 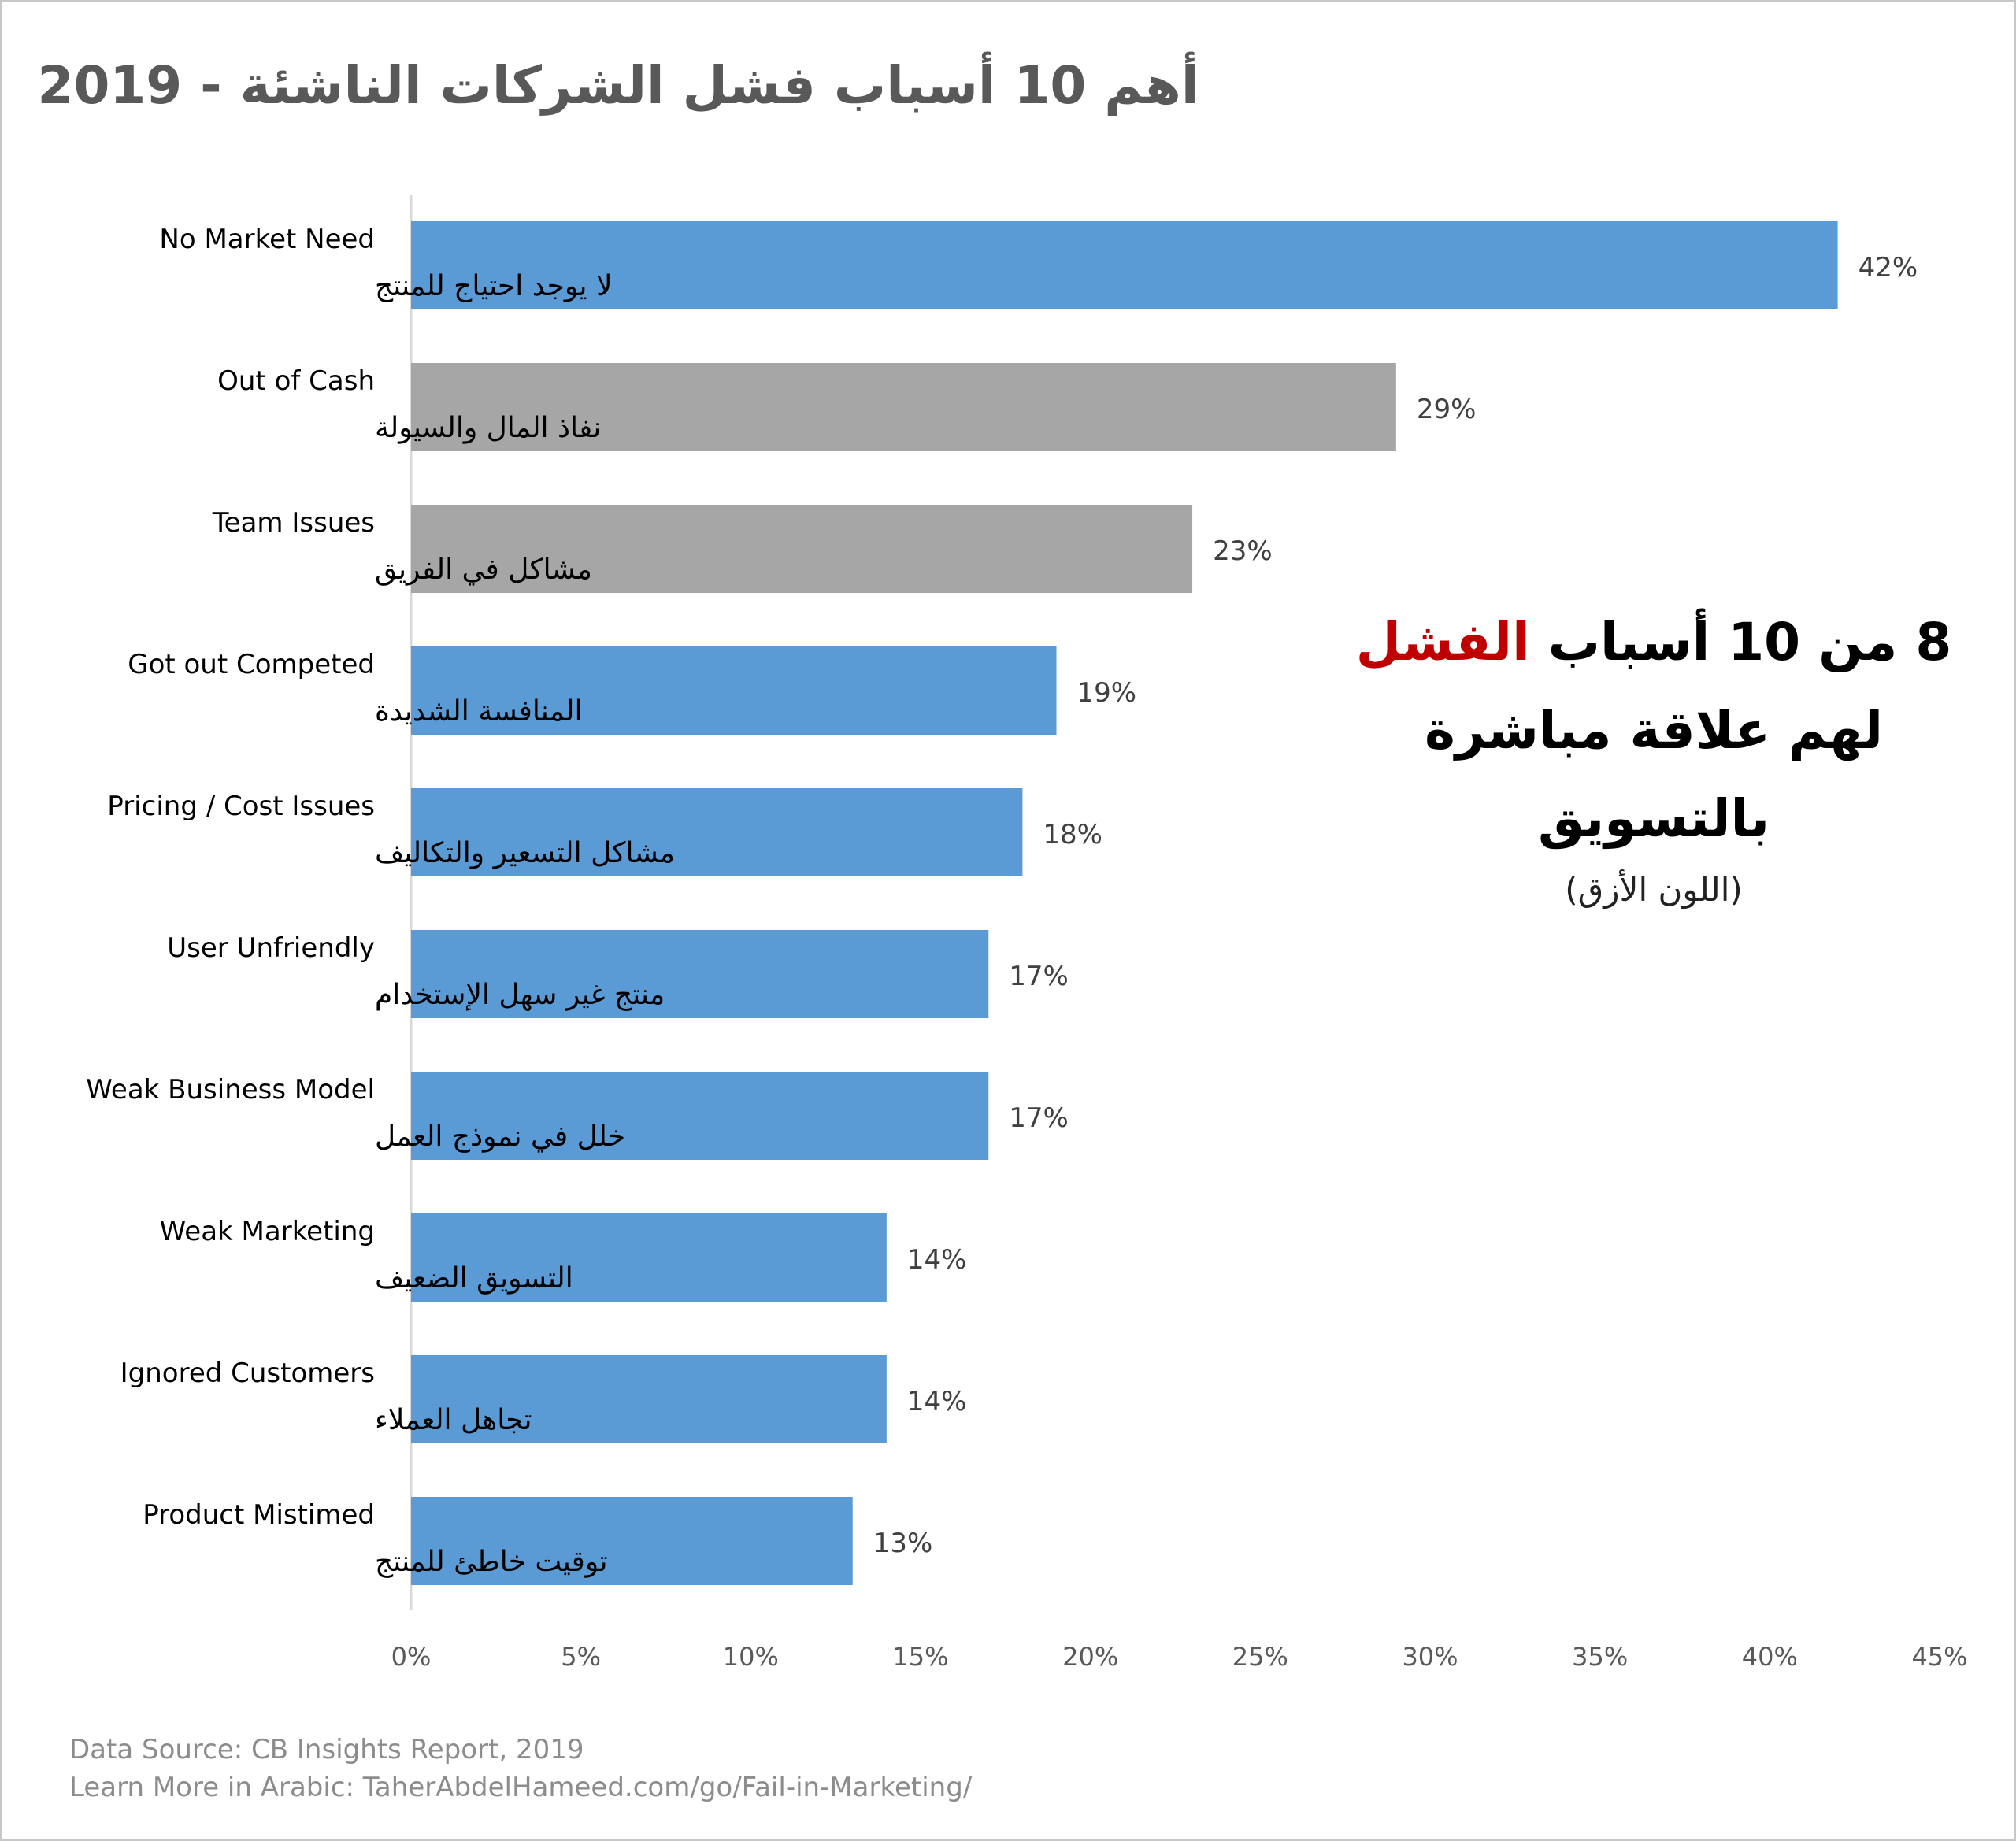 What do you see at coordinates (1260, 1657) in the screenshot?
I see `x-tick-label-6: 25%` at bounding box center [1260, 1657].